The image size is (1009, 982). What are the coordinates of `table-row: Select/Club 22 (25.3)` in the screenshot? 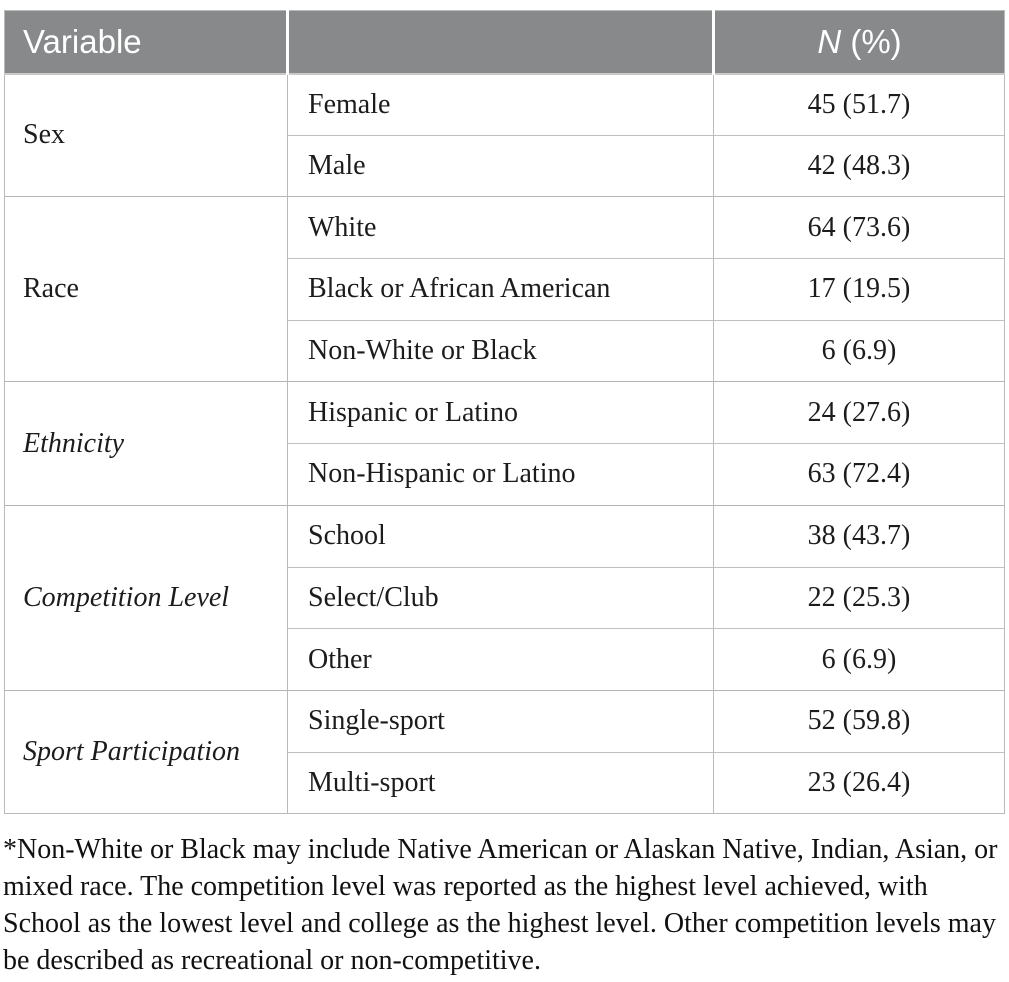 It's located at (505, 597).